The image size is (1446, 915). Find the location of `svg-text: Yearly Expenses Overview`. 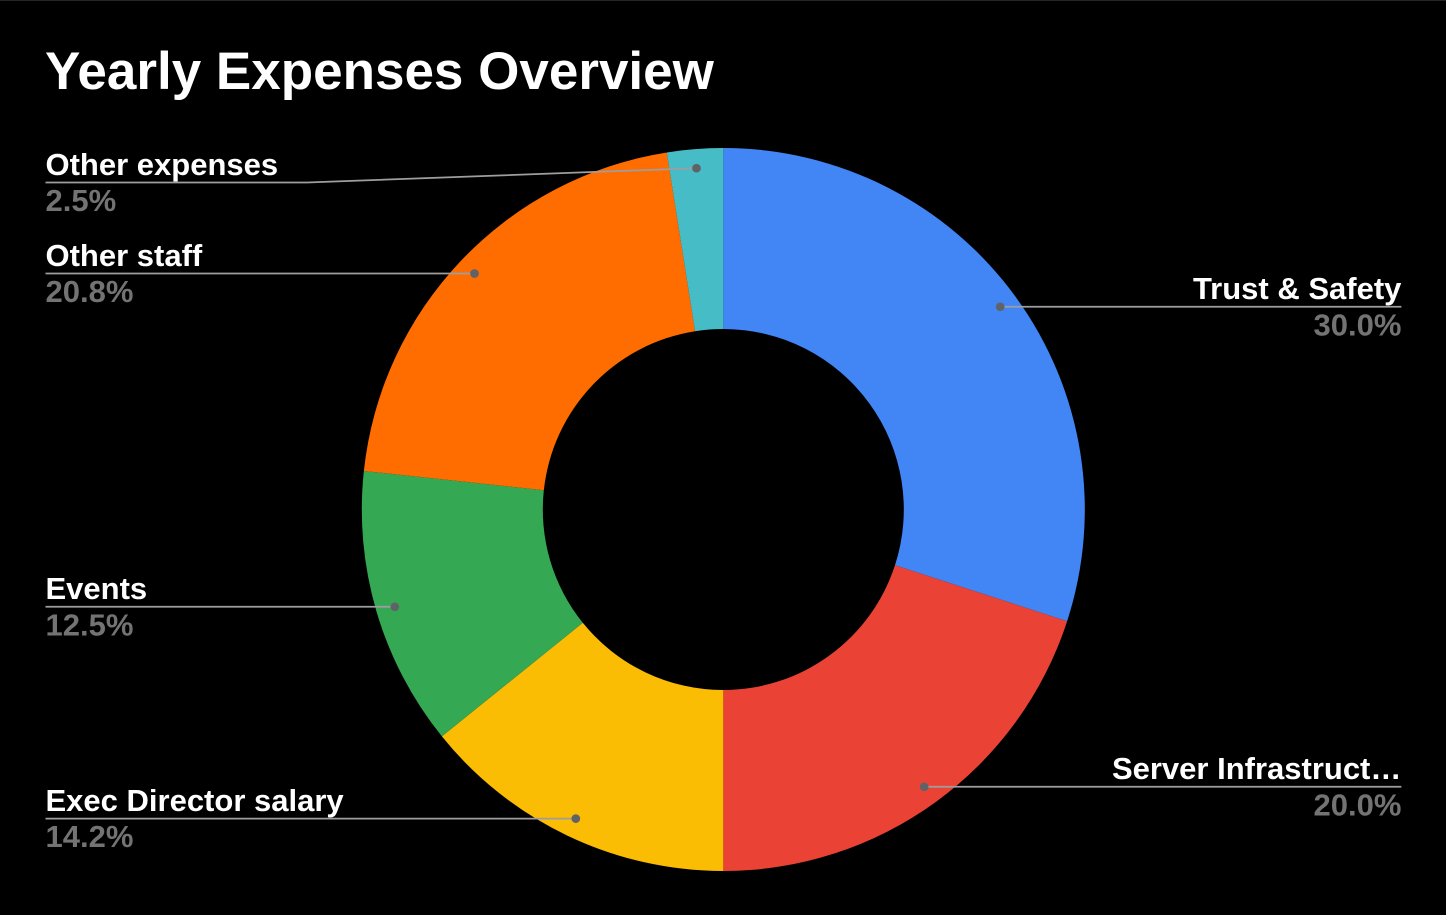

svg-text: Yearly Expenses Overview is located at coordinates (380, 71).